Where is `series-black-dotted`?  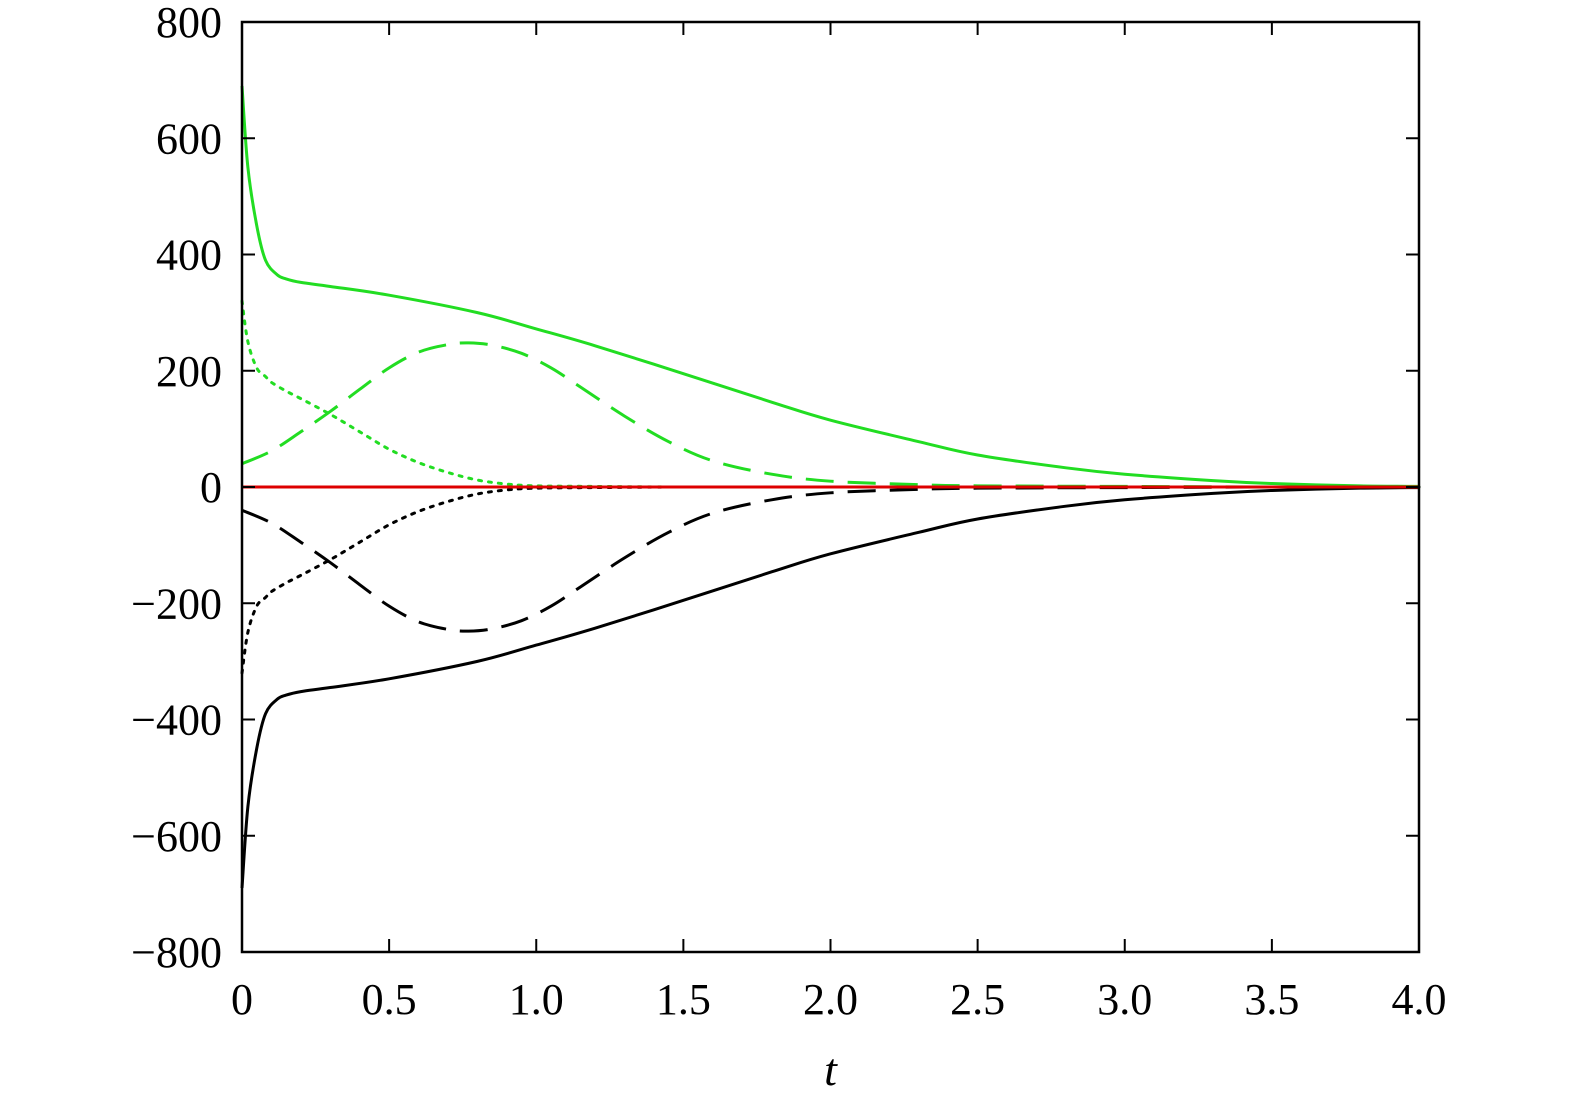 series-black-dotted is located at coordinates (830, 580).